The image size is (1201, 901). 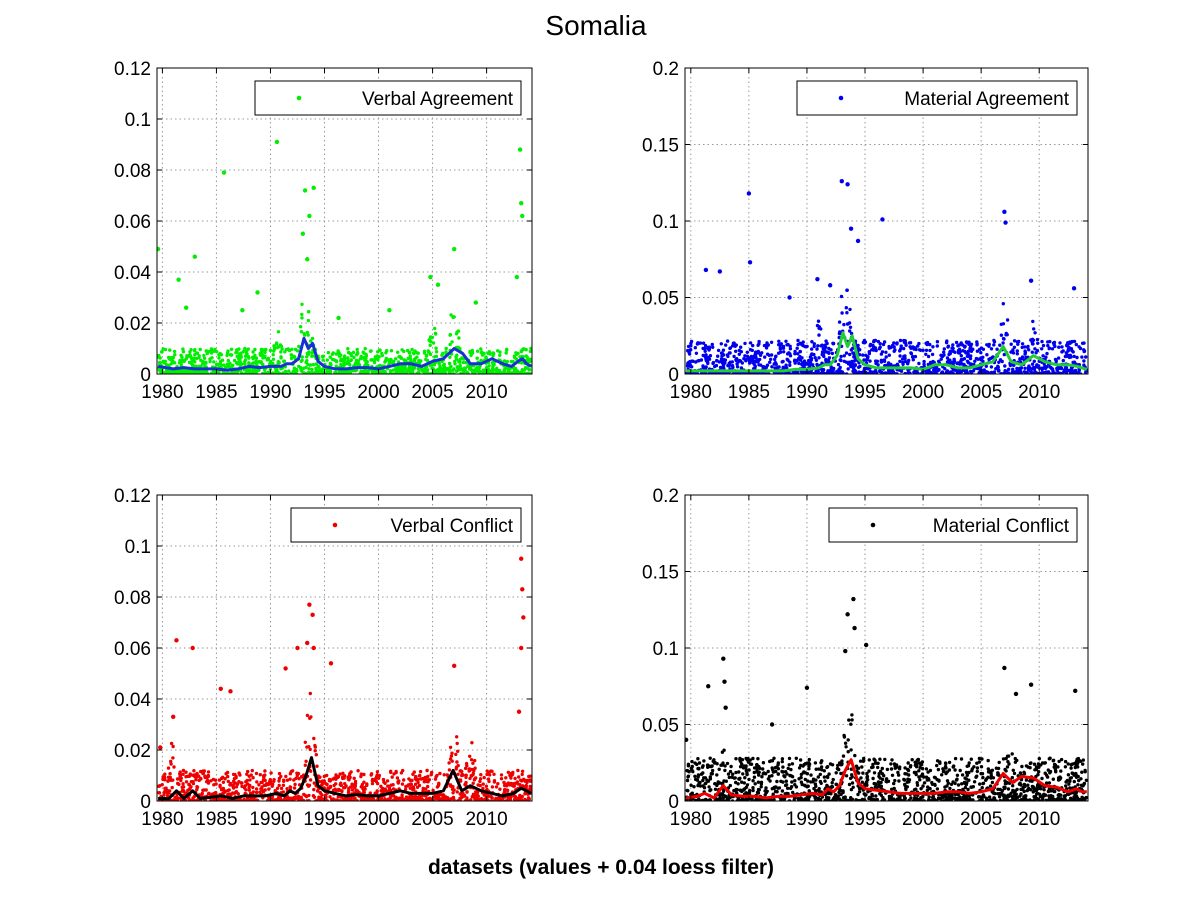 I want to click on y-tick-label: 0.02, so click(x=132, y=751).